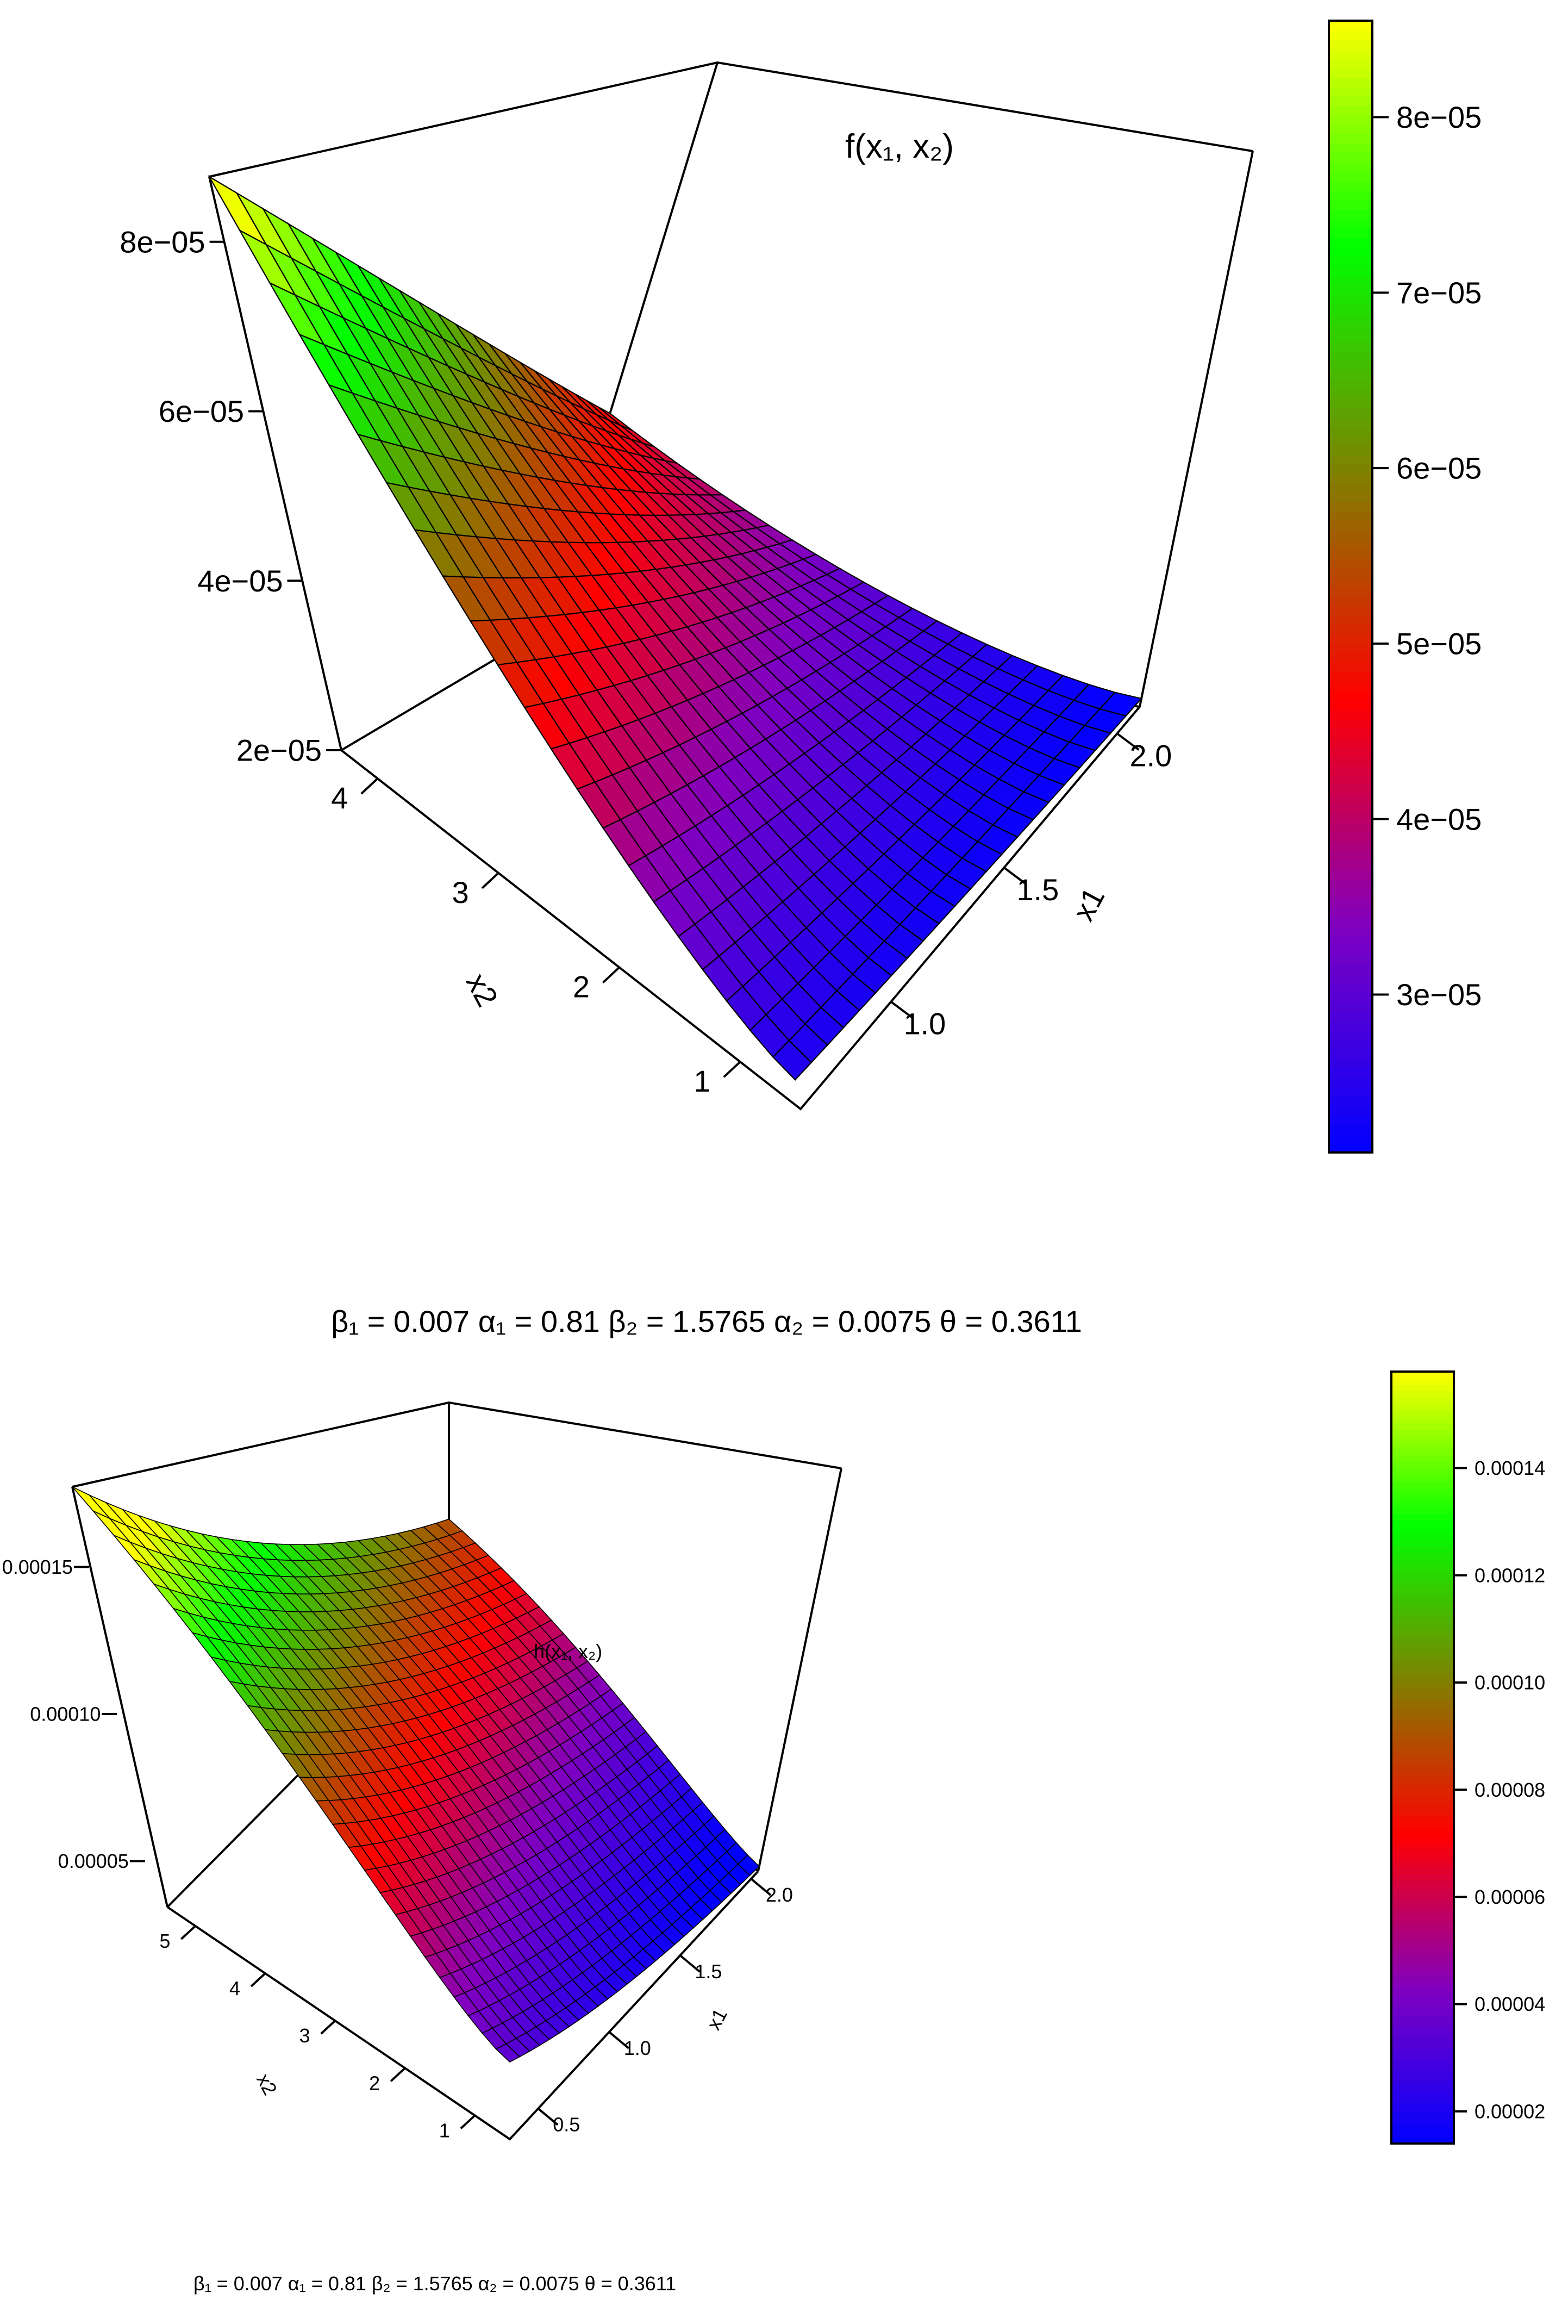 This screenshot has width=1568, height=2324. I want to click on x2-tick-label: 1, so click(702, 1081).